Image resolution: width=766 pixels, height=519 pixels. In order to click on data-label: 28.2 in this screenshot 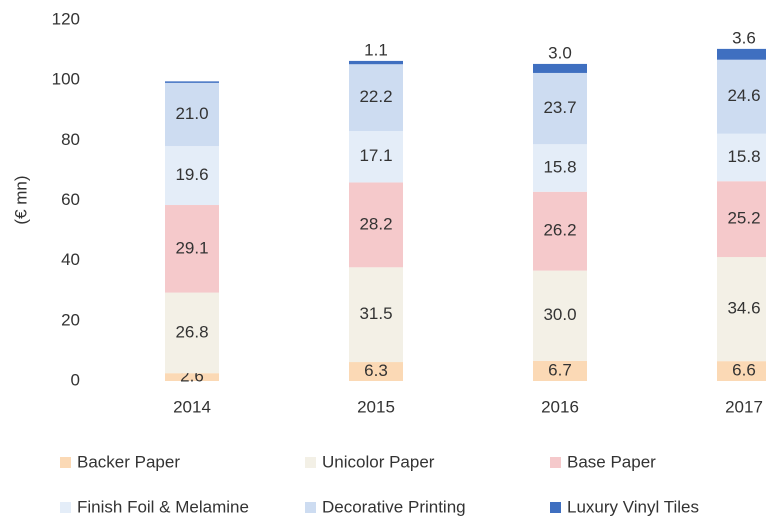, I will do `click(375, 223)`.